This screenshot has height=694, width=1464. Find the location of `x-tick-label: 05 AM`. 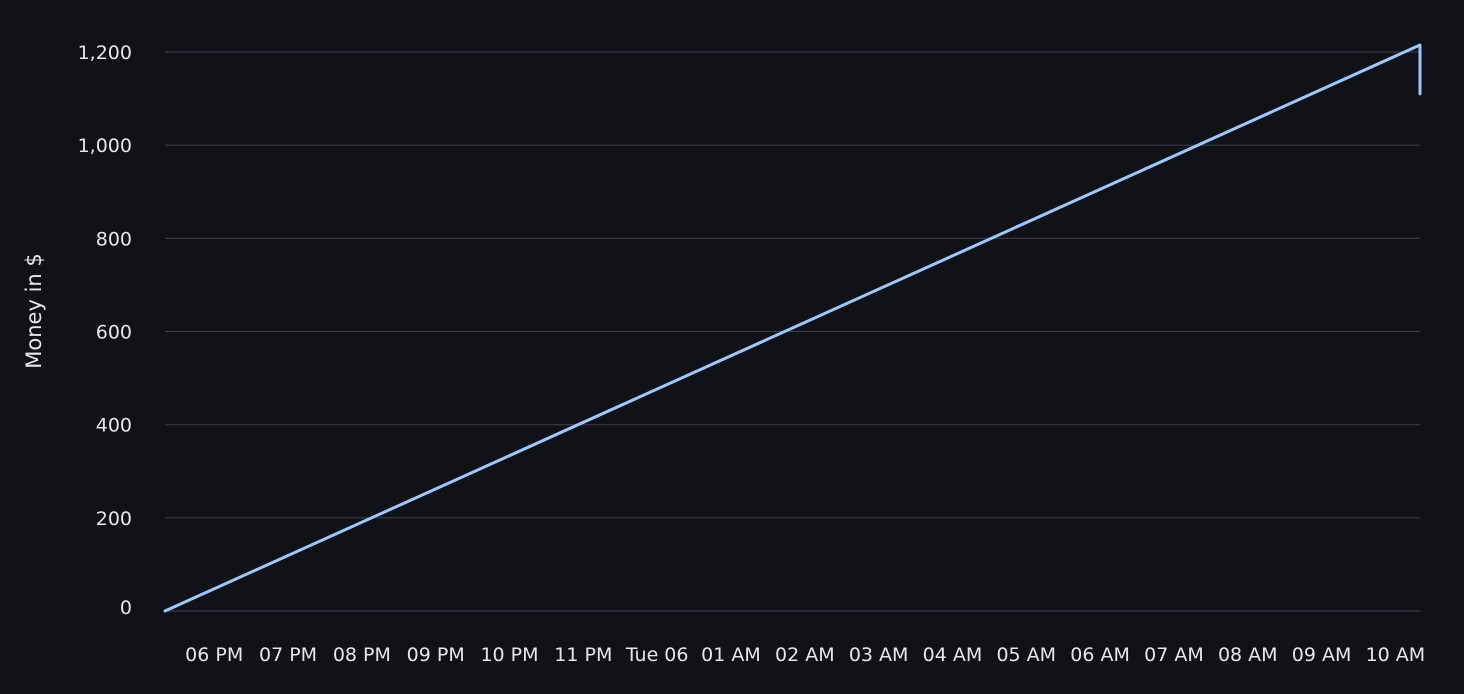

x-tick-label: 05 AM is located at coordinates (1026, 655).